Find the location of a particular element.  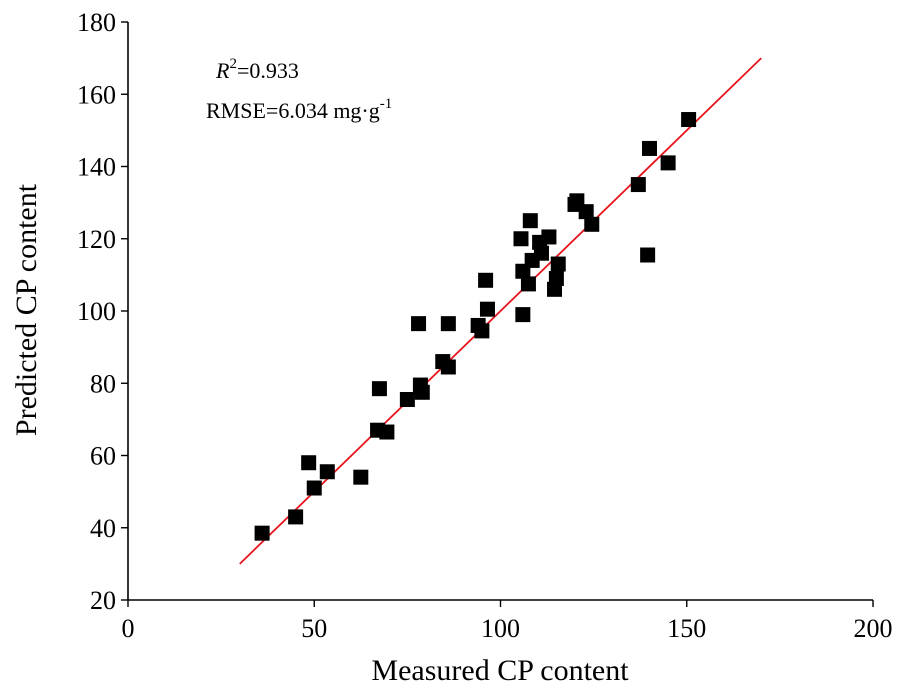

y-tick-label: 120 is located at coordinates (96, 239).